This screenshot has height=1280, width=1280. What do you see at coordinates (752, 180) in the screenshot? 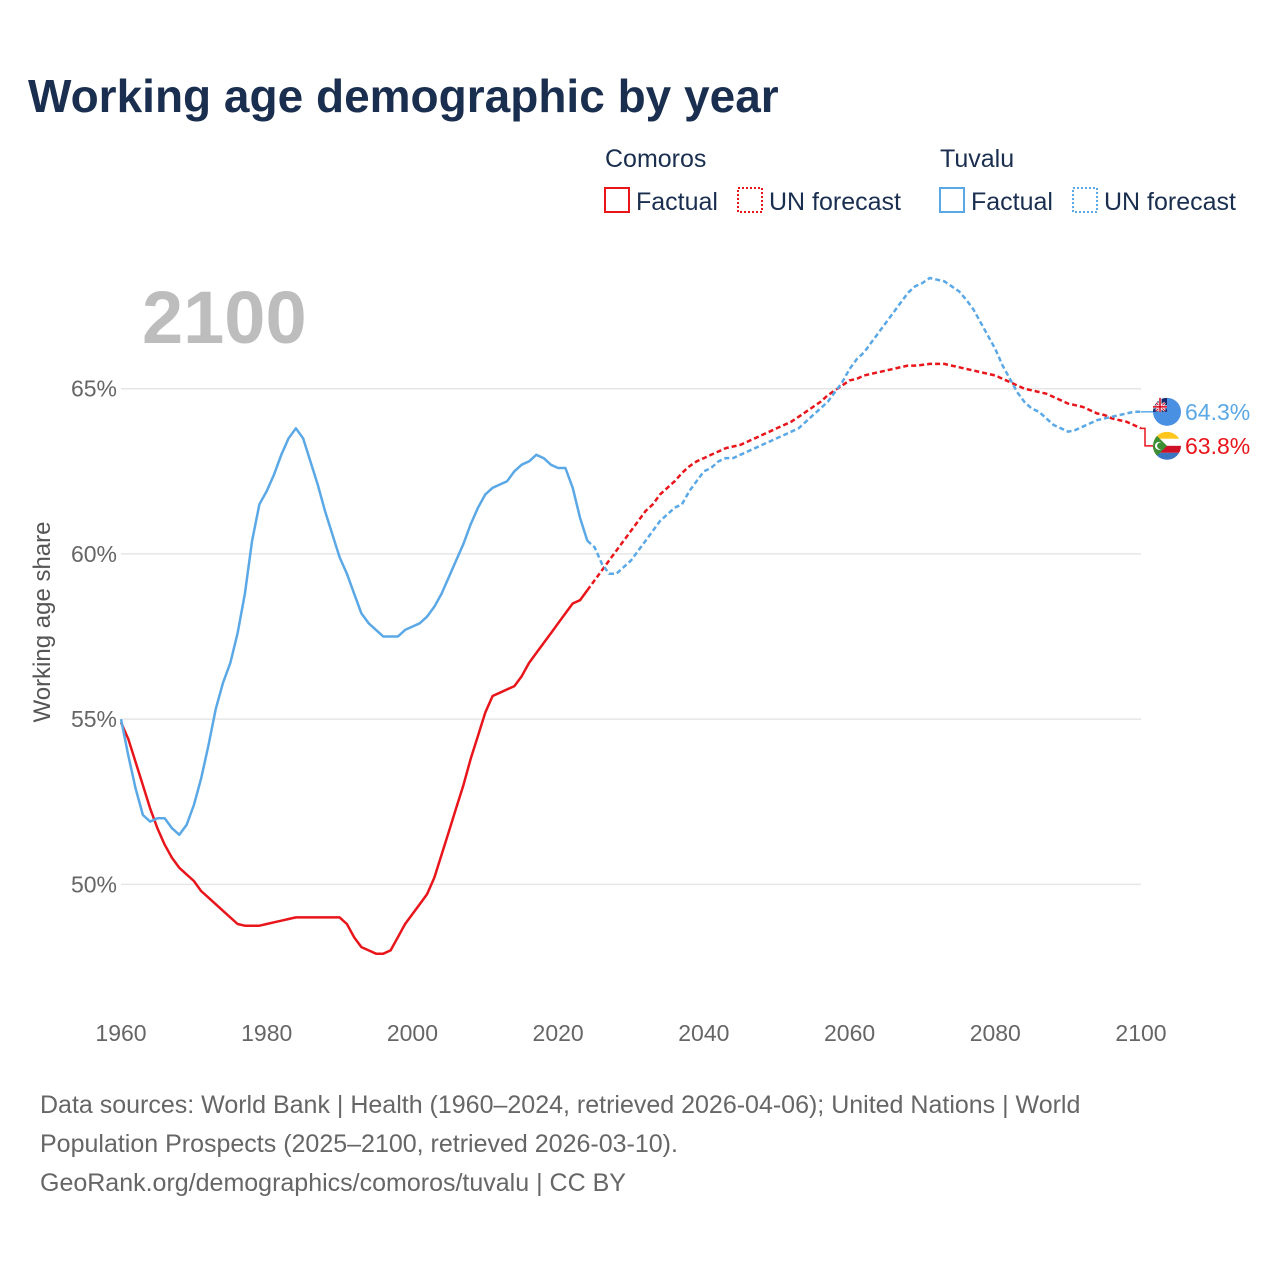
I see `legend-group-comoros: Comoros Factual UN forecast` at bounding box center [752, 180].